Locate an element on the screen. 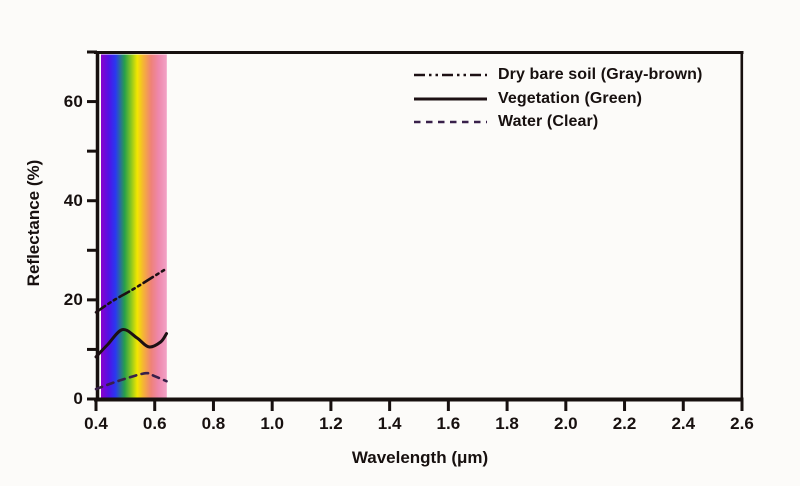  x-tick-label: 1.0 is located at coordinates (272, 423).